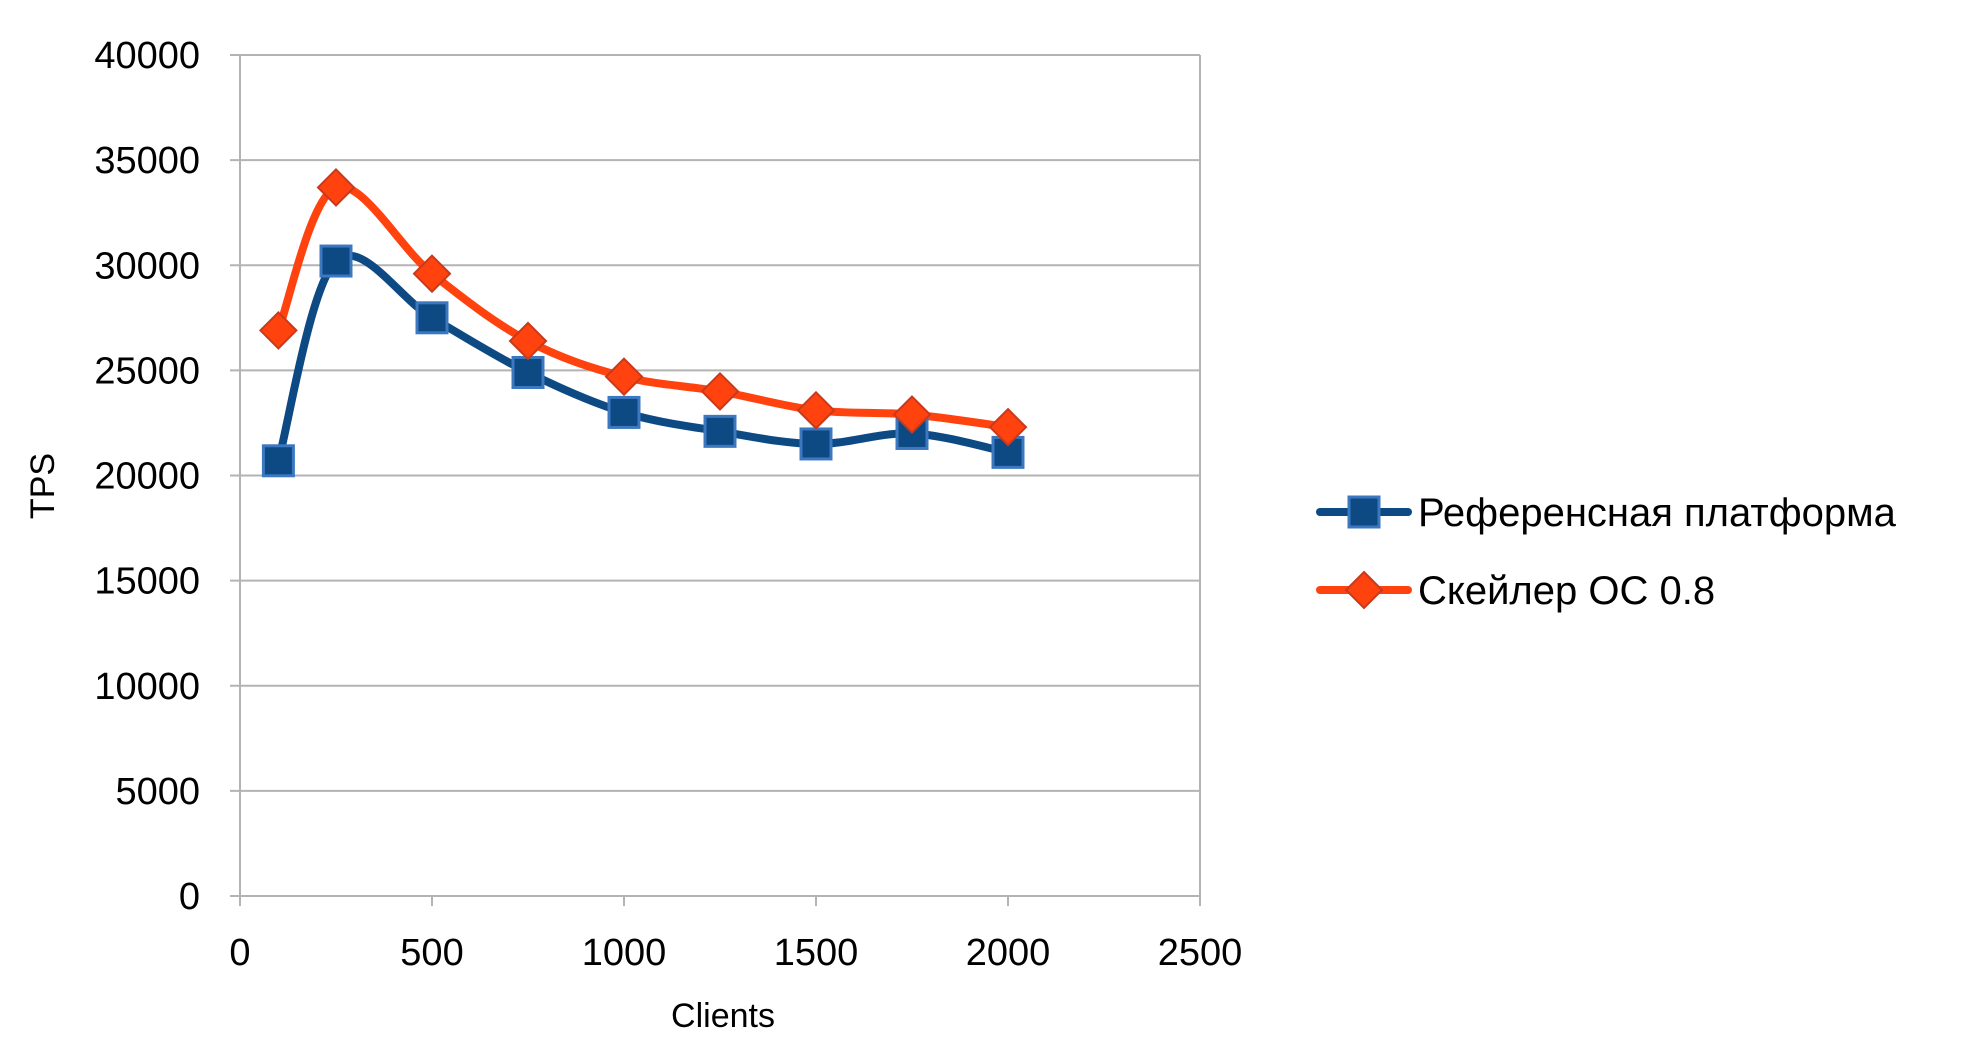 This screenshot has height=1055, width=1982. I want to click on y-tick-label: 15000, so click(147, 582).